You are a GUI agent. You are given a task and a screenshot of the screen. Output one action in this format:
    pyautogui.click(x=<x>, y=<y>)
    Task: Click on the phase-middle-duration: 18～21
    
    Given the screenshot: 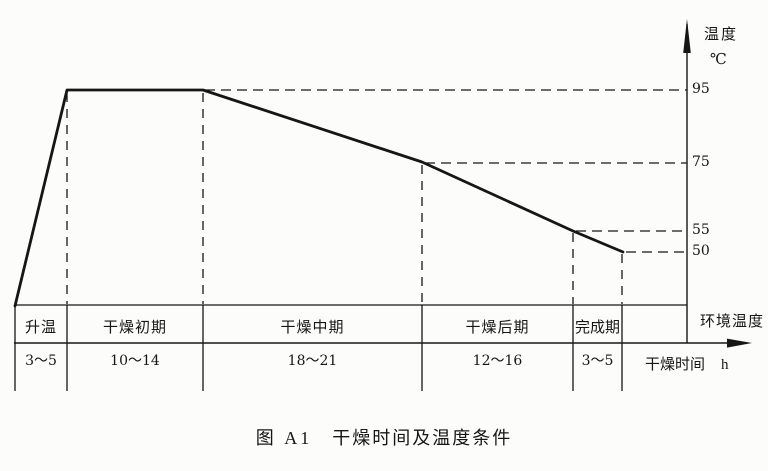 What is the action you would take?
    pyautogui.click(x=312, y=361)
    